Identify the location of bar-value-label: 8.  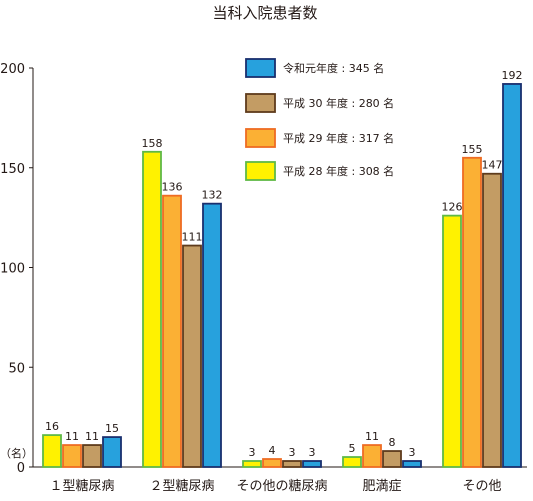
(392, 442).